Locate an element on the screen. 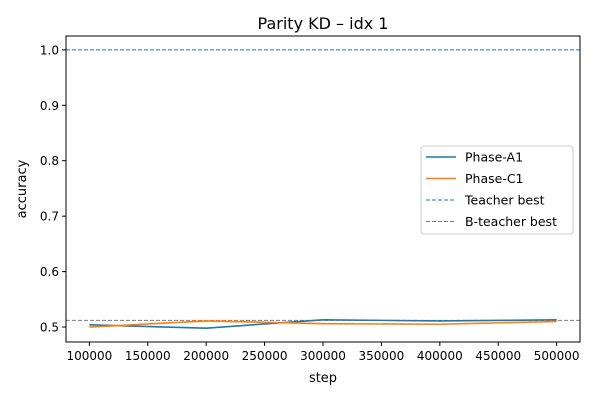 This screenshot has height=400, width=600. y-tick-label: 0.6 is located at coordinates (49, 272).